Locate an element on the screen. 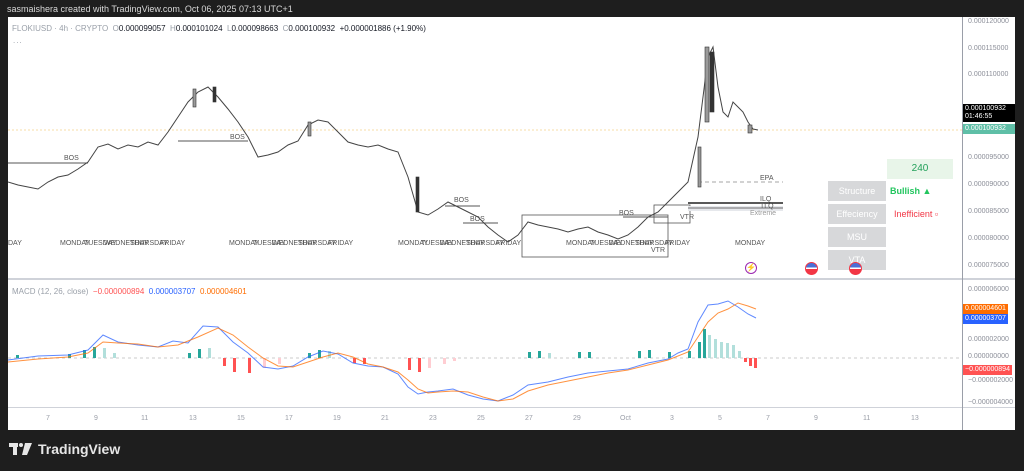 This screenshot has width=1024, height=471. price-axis-label: 0.000110000 is located at coordinates (988, 74).